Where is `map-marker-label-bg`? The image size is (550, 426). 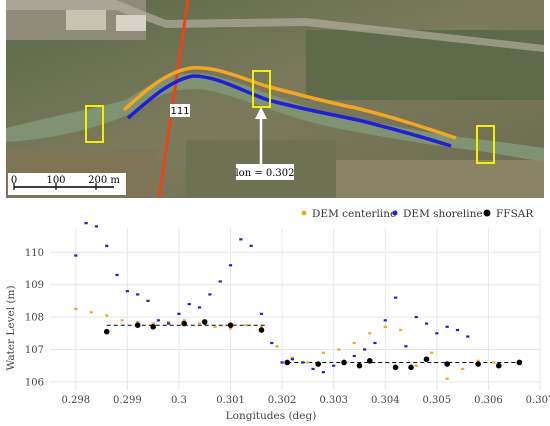
map-marker-label-bg is located at coordinates (265, 172).